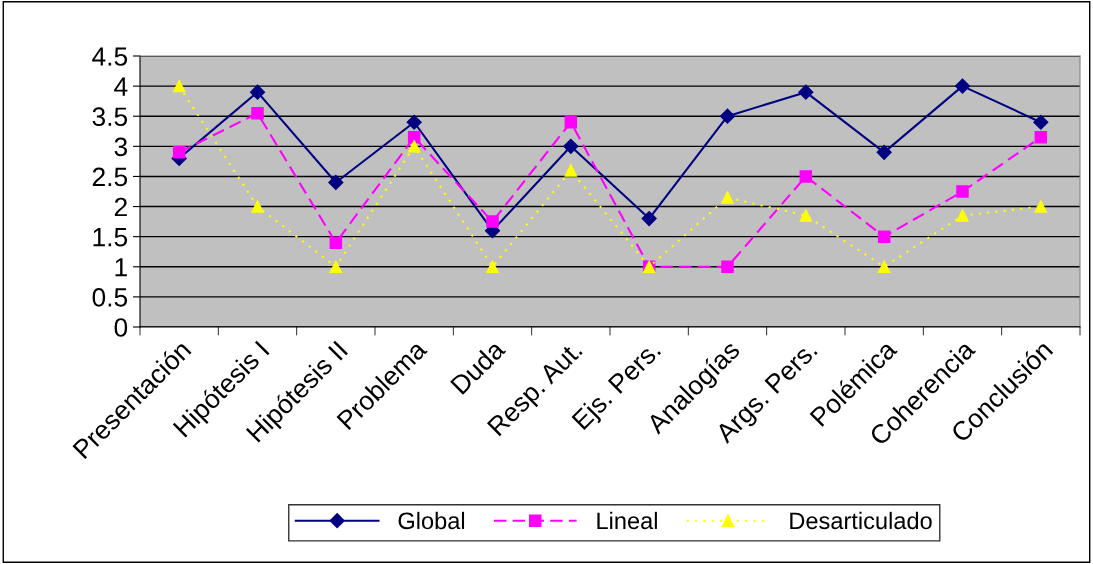 This screenshot has width=1093, height=564. Describe the element at coordinates (627, 520) in the screenshot. I see `legend-label: Lineal` at that location.